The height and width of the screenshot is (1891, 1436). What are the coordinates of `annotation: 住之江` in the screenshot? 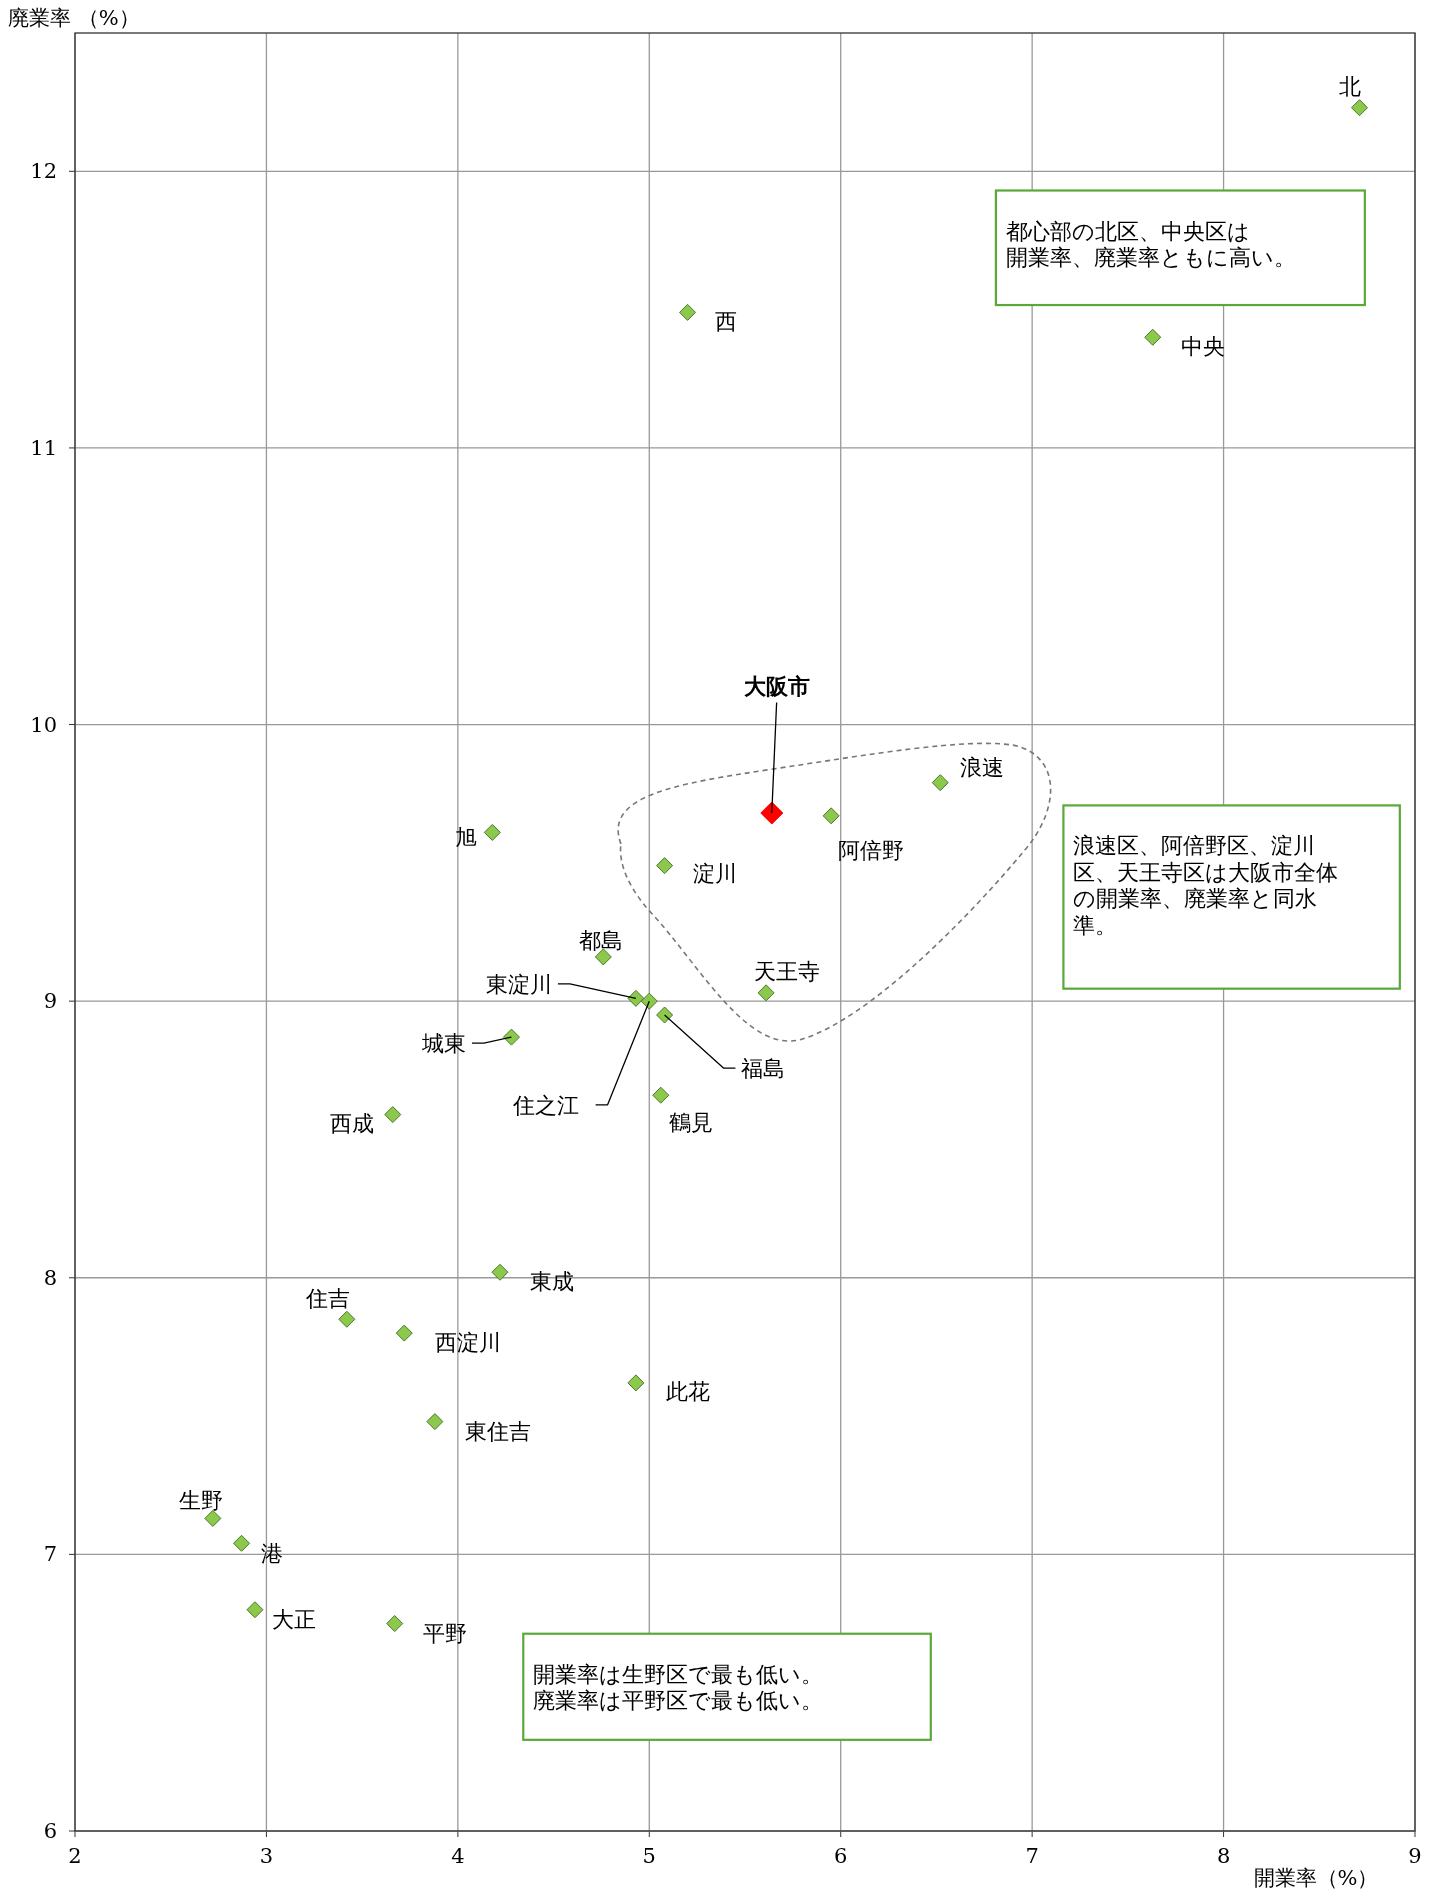 It's located at (545, 1105).